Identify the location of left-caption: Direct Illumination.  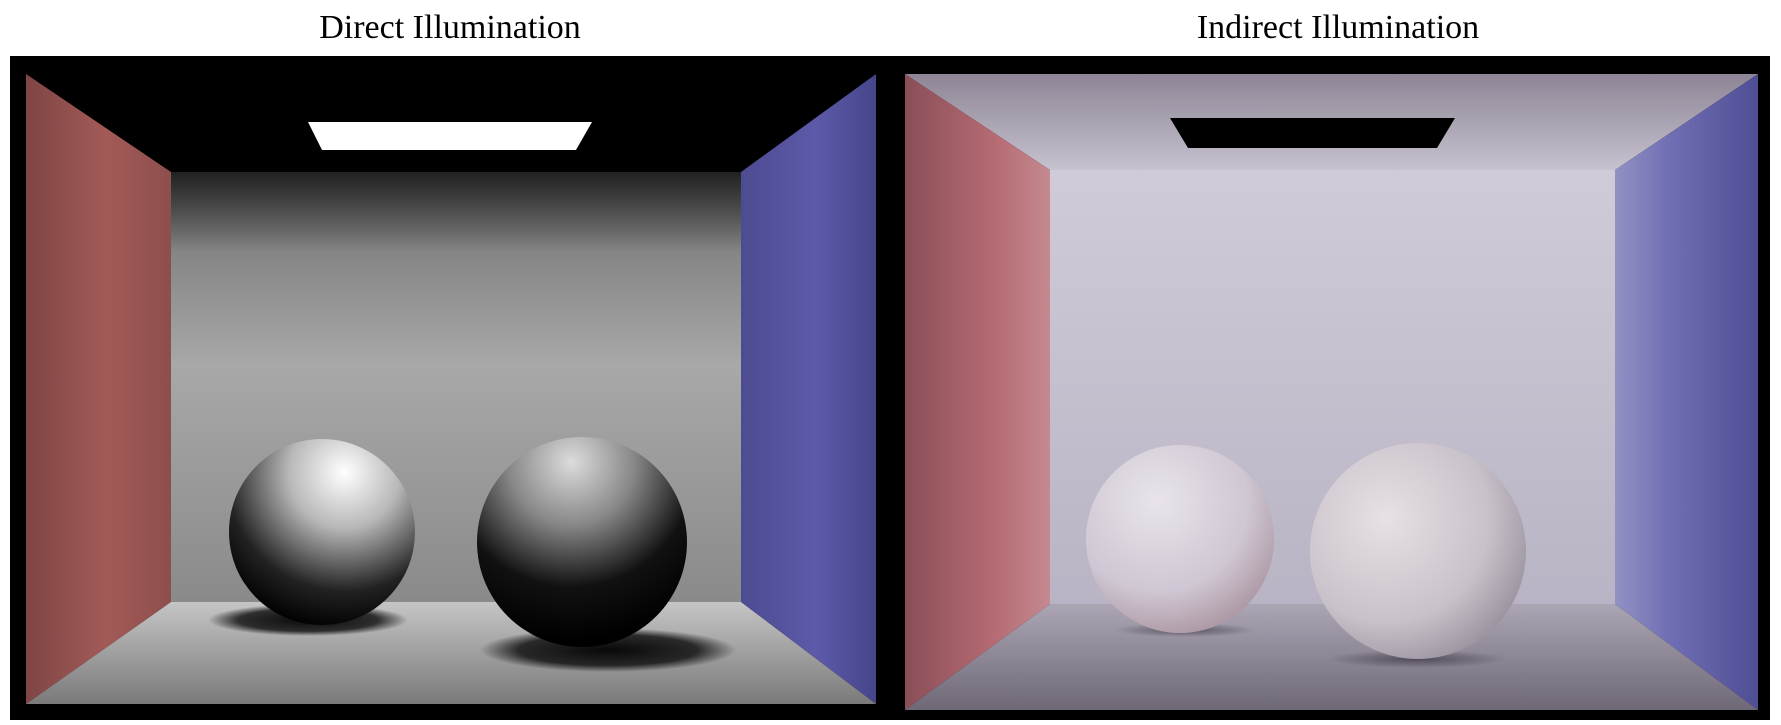
(450, 27).